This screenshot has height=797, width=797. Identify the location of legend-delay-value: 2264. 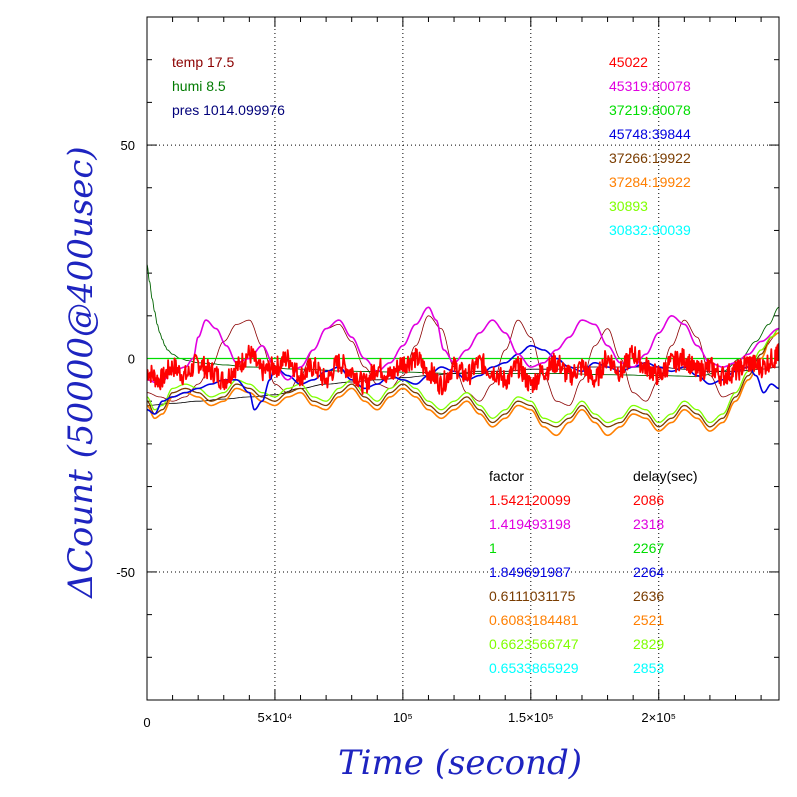
(648, 572).